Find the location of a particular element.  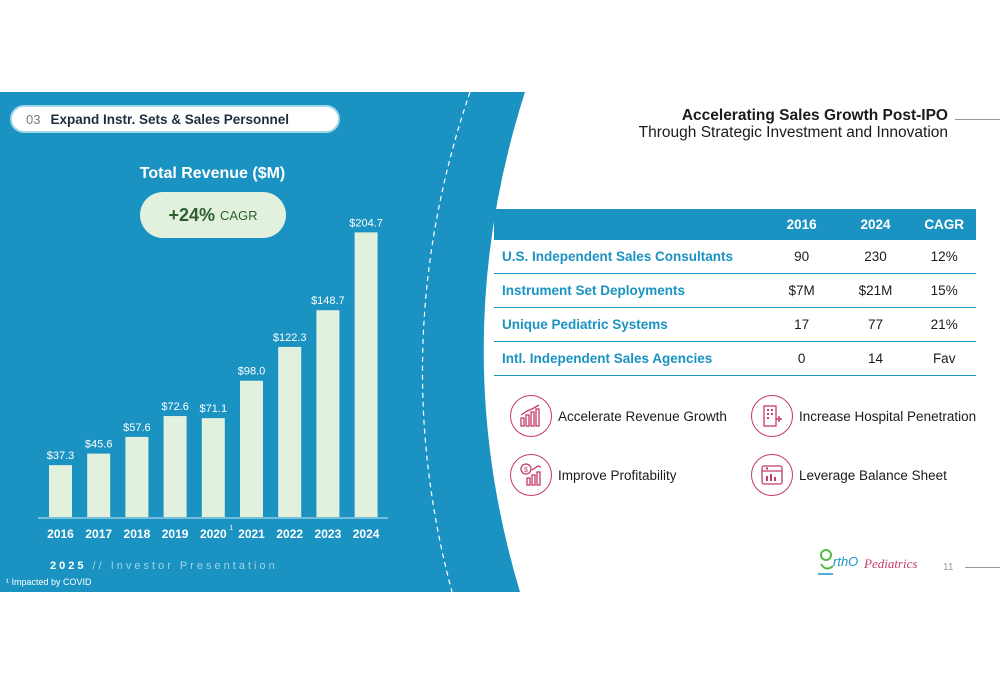

data-label: $71.1 is located at coordinates (214, 409).